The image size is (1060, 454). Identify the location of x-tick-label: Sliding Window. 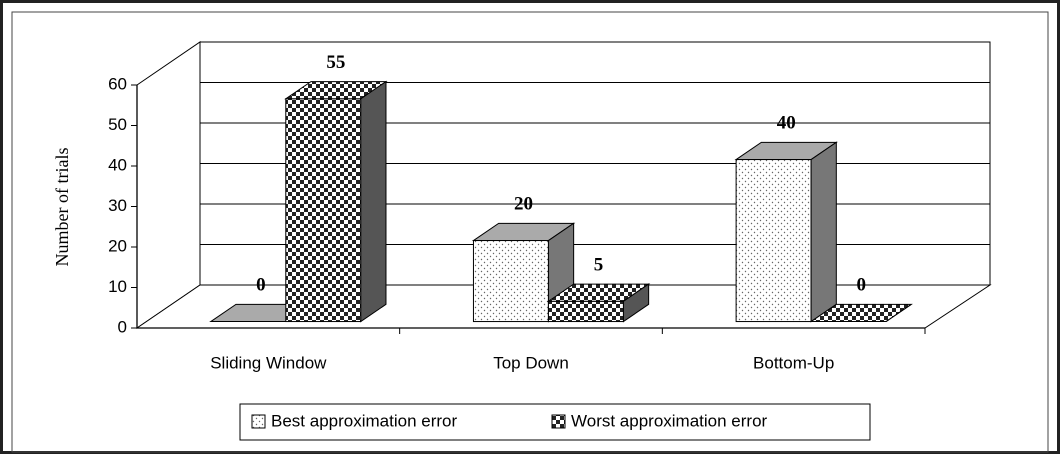
(268, 362).